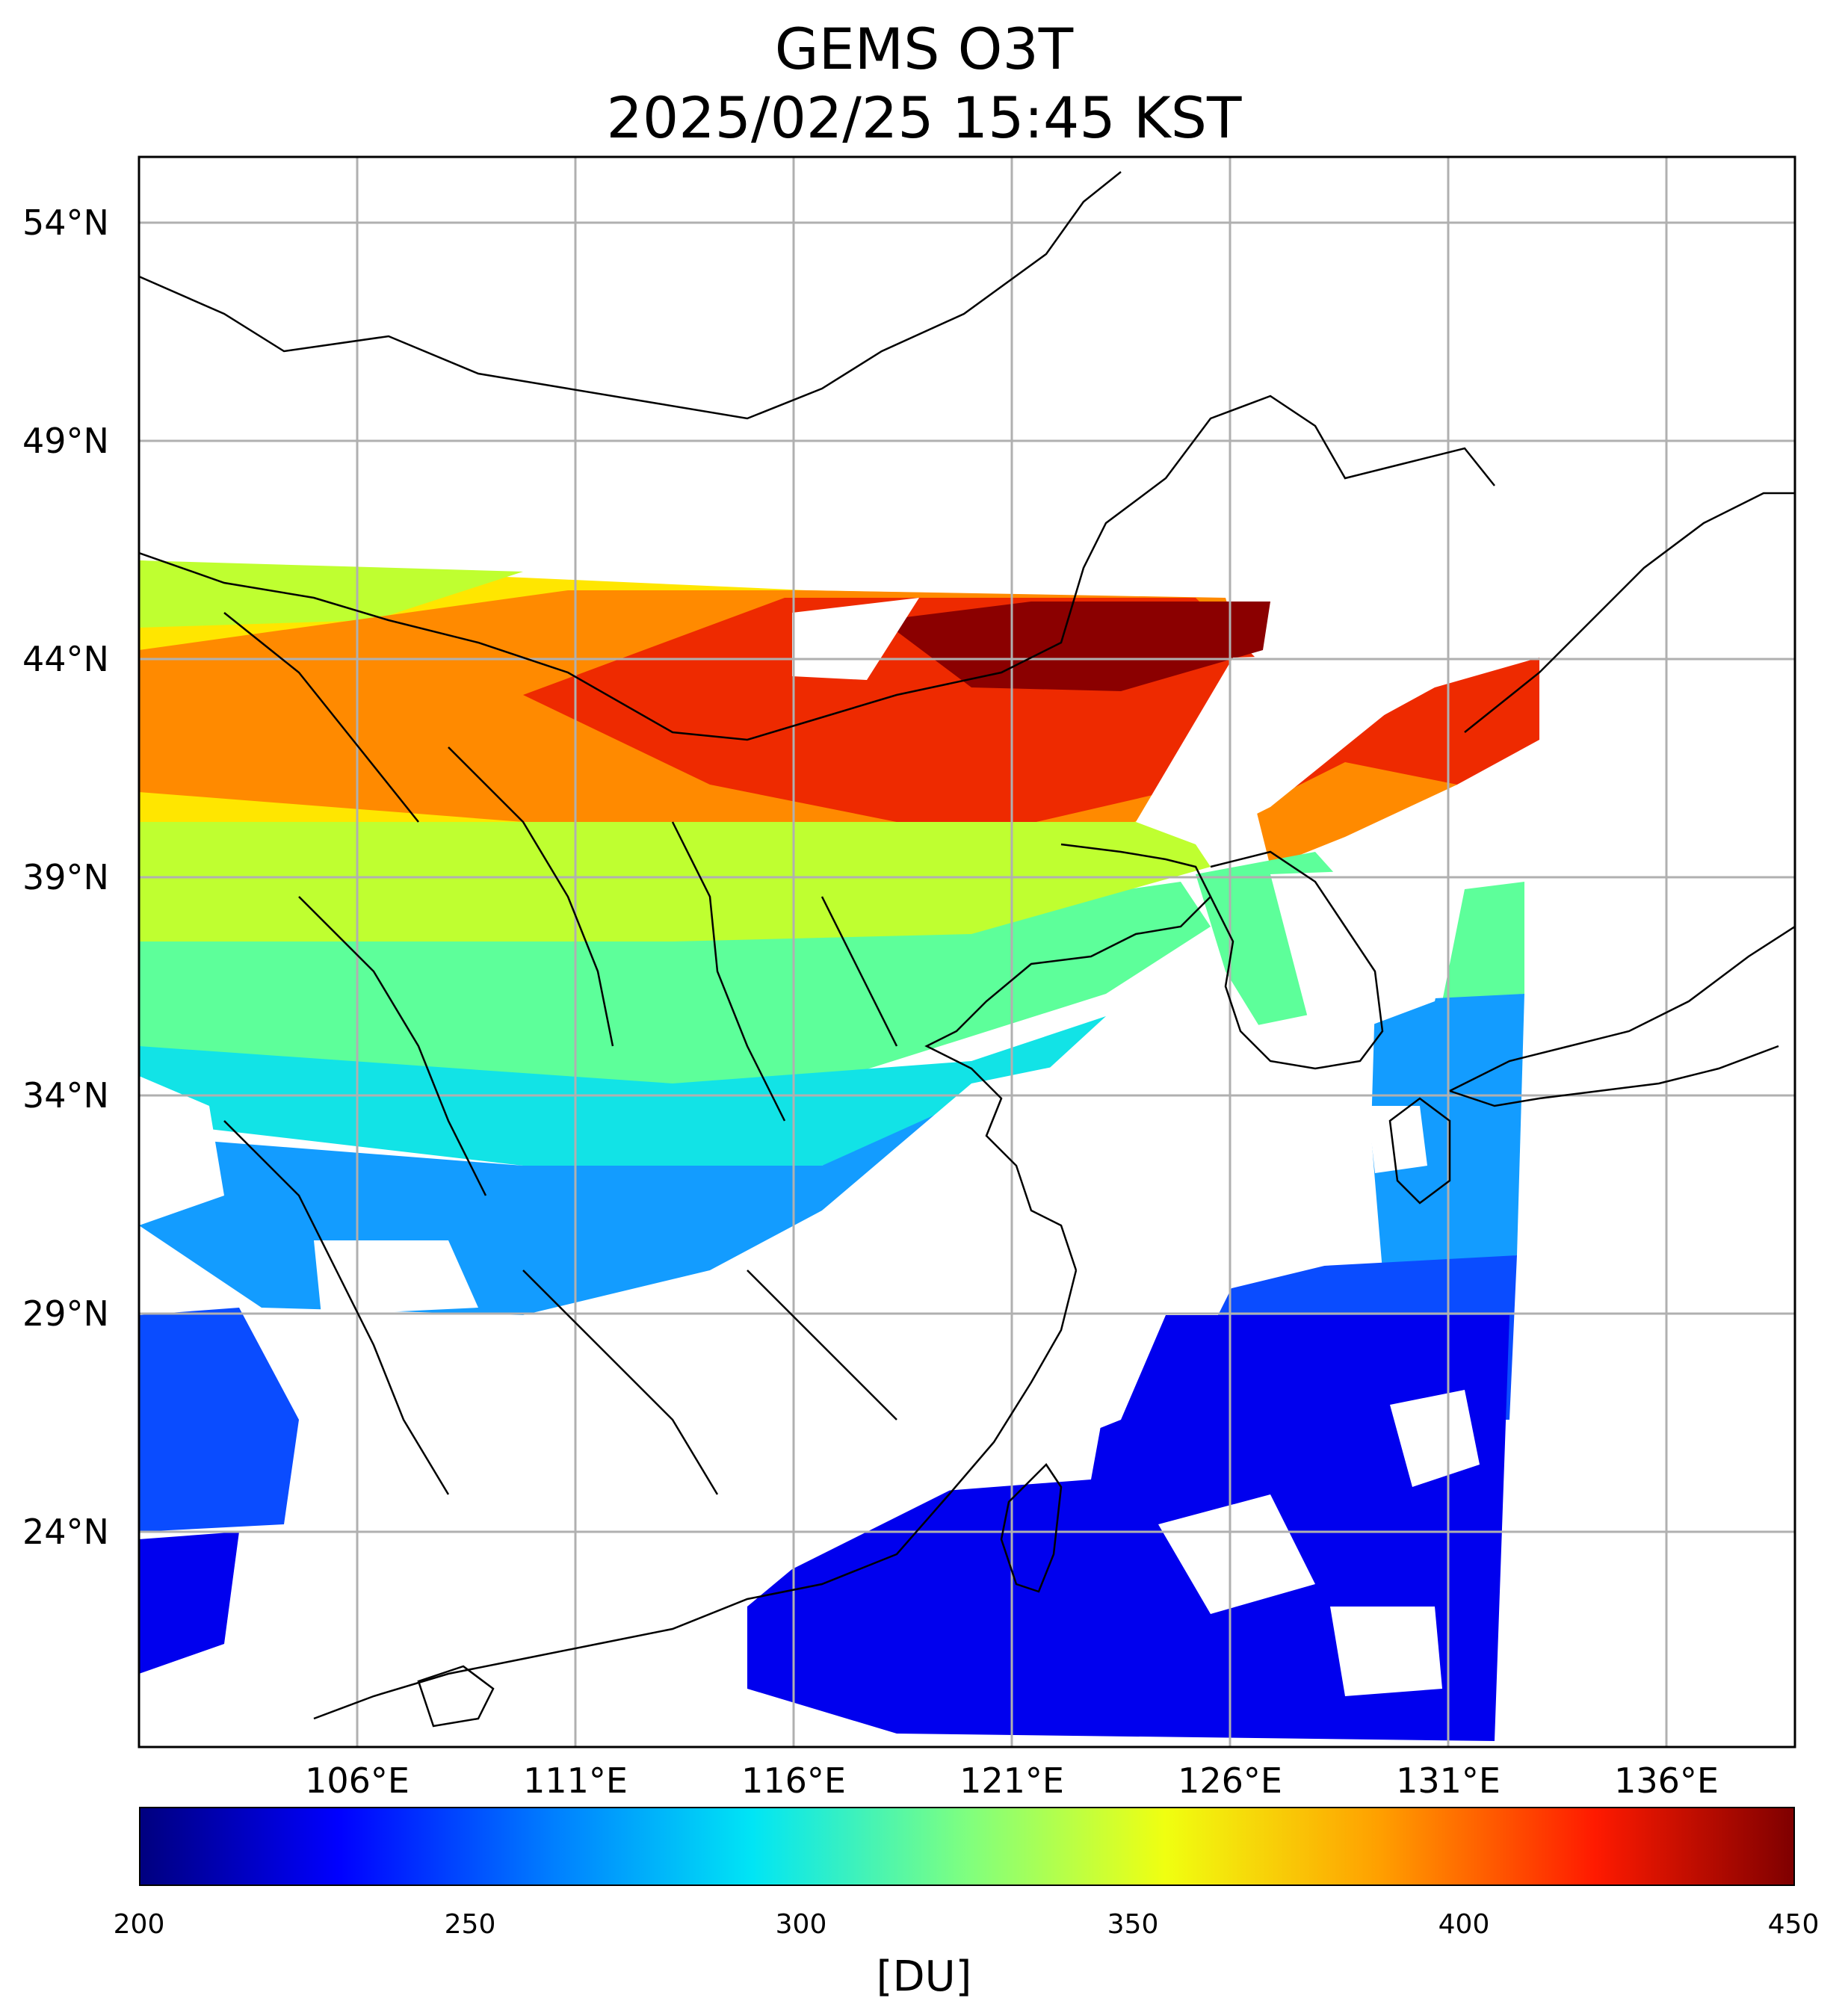 Image resolution: width=1848 pixels, height=2016 pixels. I want to click on taiwan-coast, so click(1031, 1528).